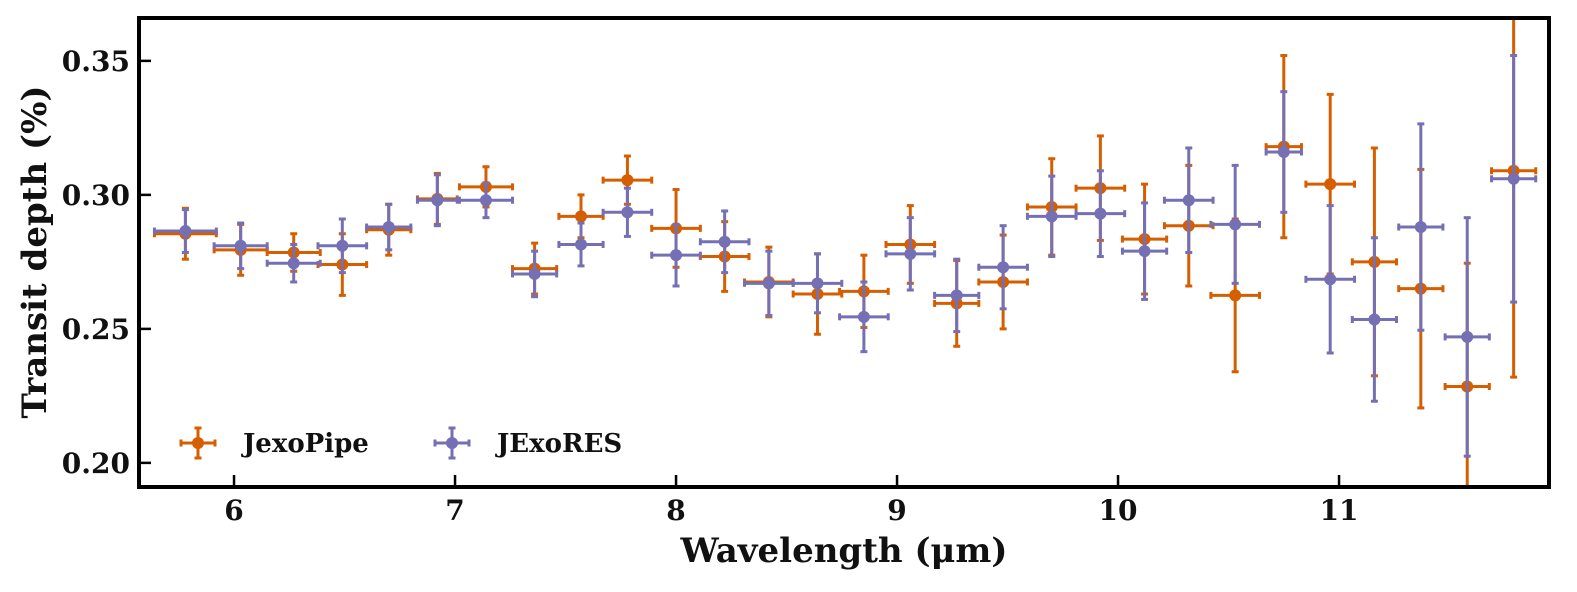  I want to click on legend-item-jexopipe: JexoPipe, so click(274, 443).